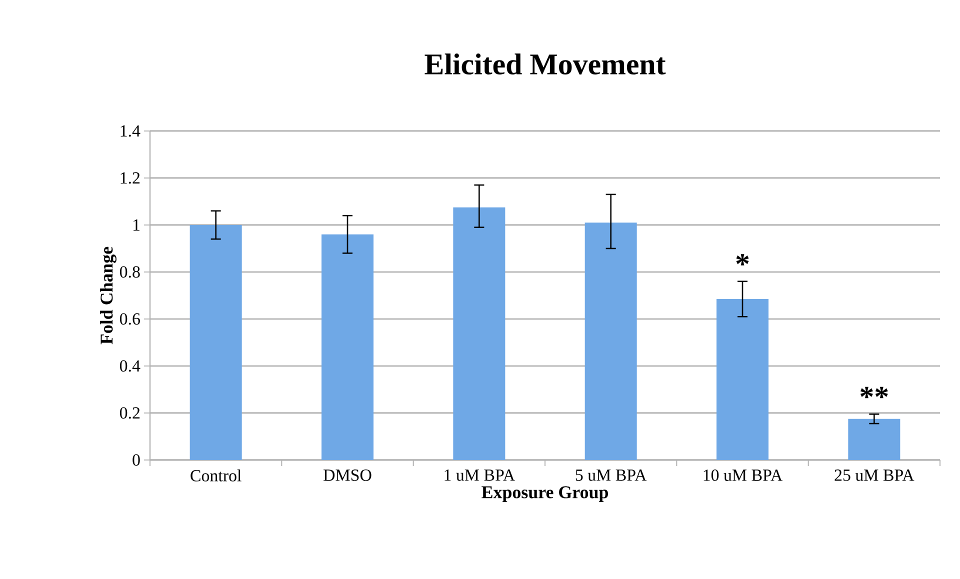  Describe the element at coordinates (130, 272) in the screenshot. I see `y-tick-label: 0.8` at that location.